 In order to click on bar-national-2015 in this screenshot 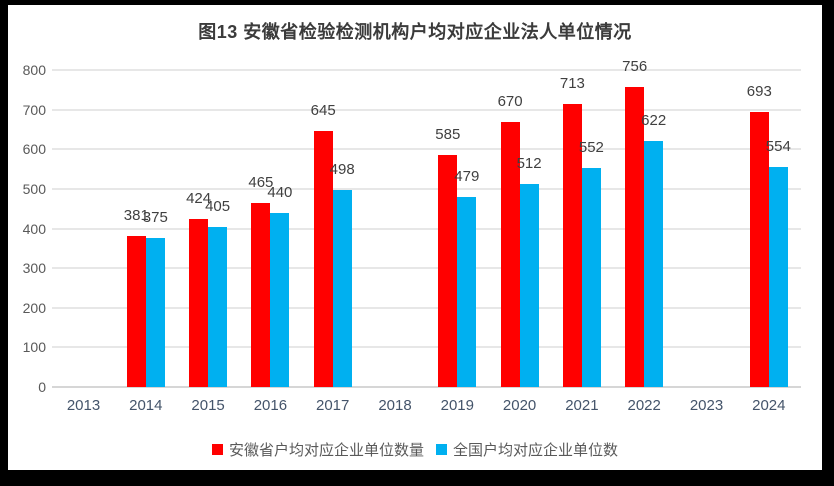, I will do `click(218, 306)`.